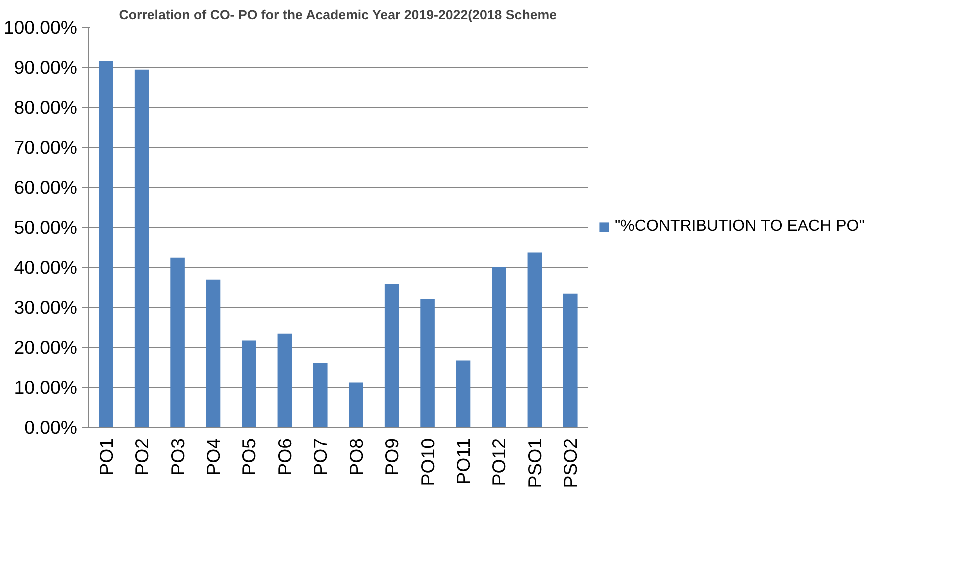 This screenshot has width=959, height=580. I want to click on y-tick-label: 10.00%, so click(46, 387).